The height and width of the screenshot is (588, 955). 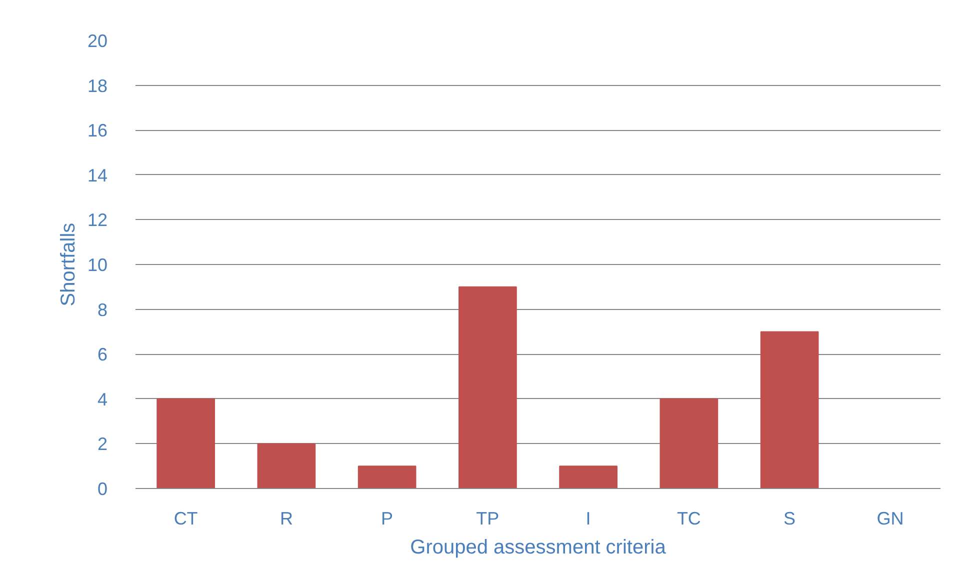 I want to click on x-axis-title: Grouped assessment criteria, so click(x=538, y=547).